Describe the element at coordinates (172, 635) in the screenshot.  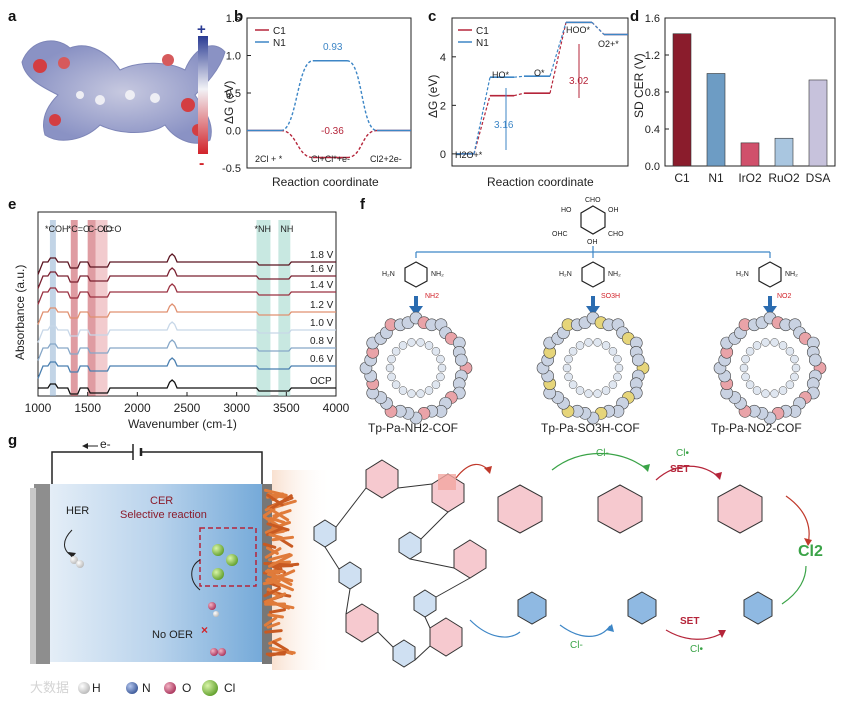
I see `no-oer-label: No OER` at that location.